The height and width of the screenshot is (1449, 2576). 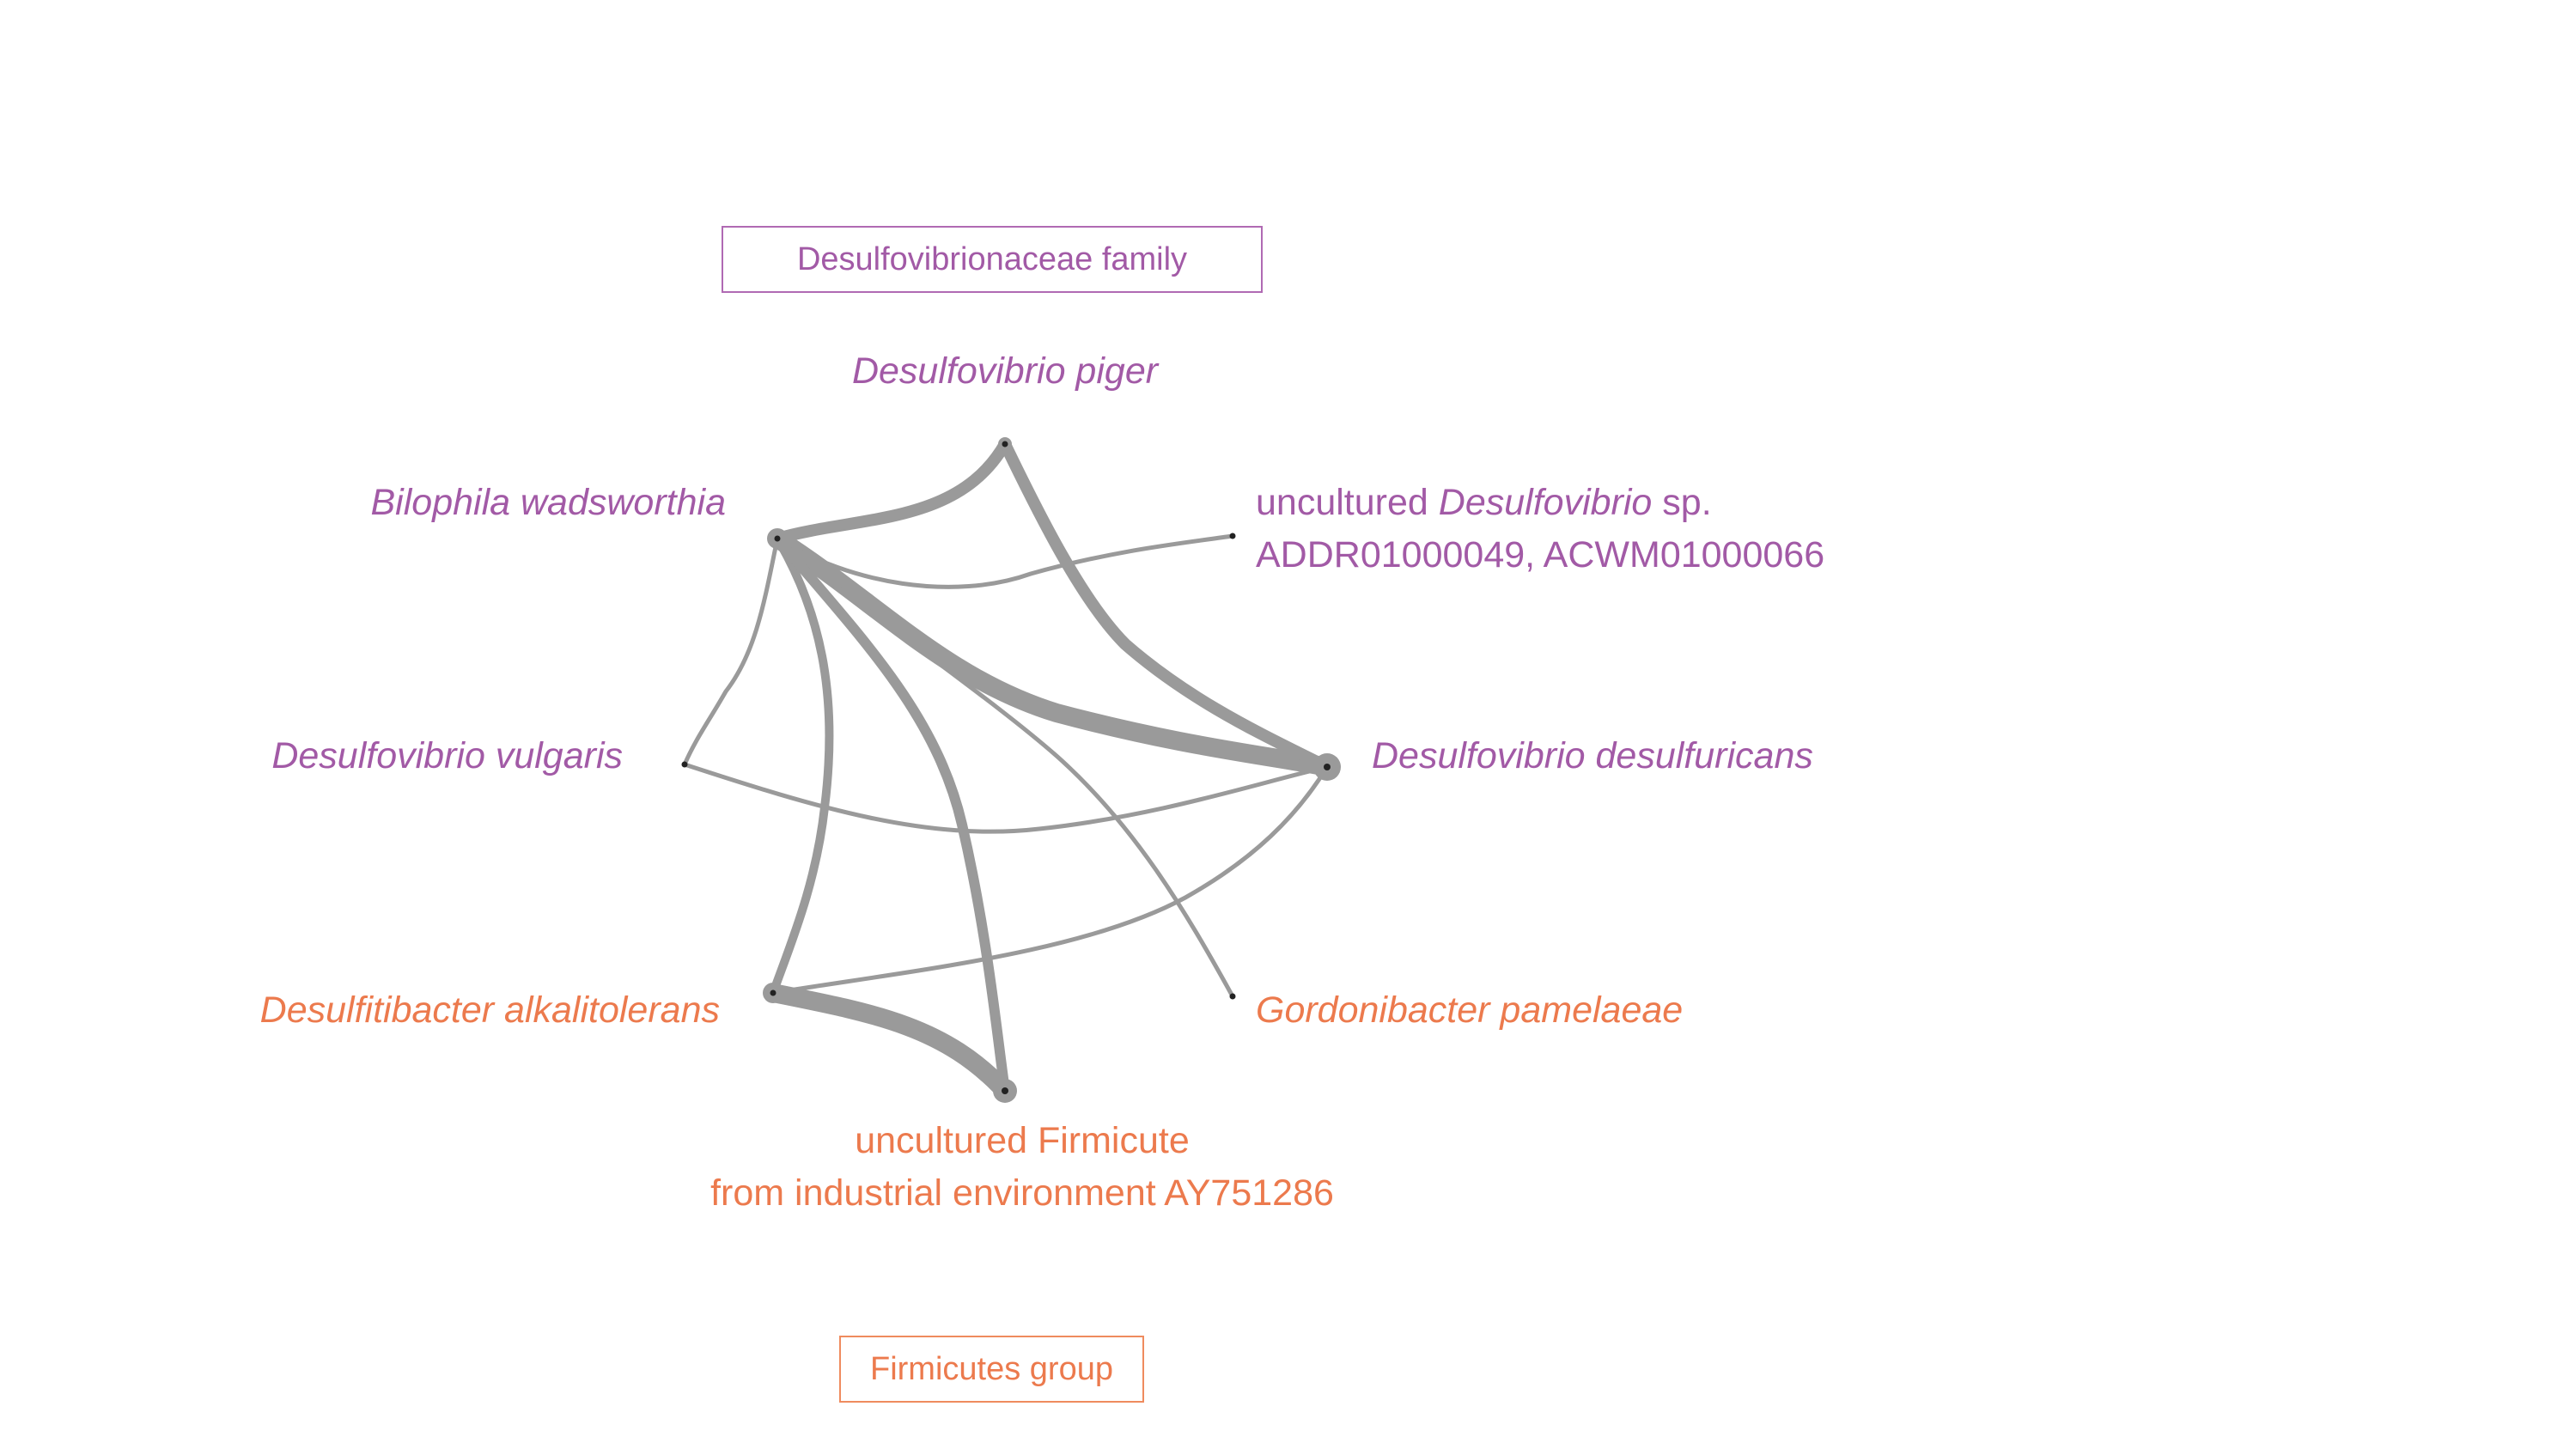 I want to click on label-uncultured-desulfovibrio-accessions: ADDR01000049, ACWM01000066, so click(x=1540, y=555).